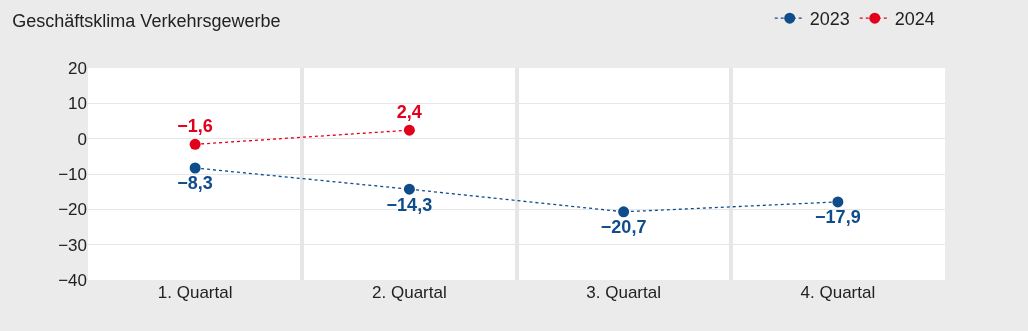 The height and width of the screenshot is (331, 1028). I want to click on chart-title: Geschäftsklima Verkehrsgewerbe, so click(146, 21).